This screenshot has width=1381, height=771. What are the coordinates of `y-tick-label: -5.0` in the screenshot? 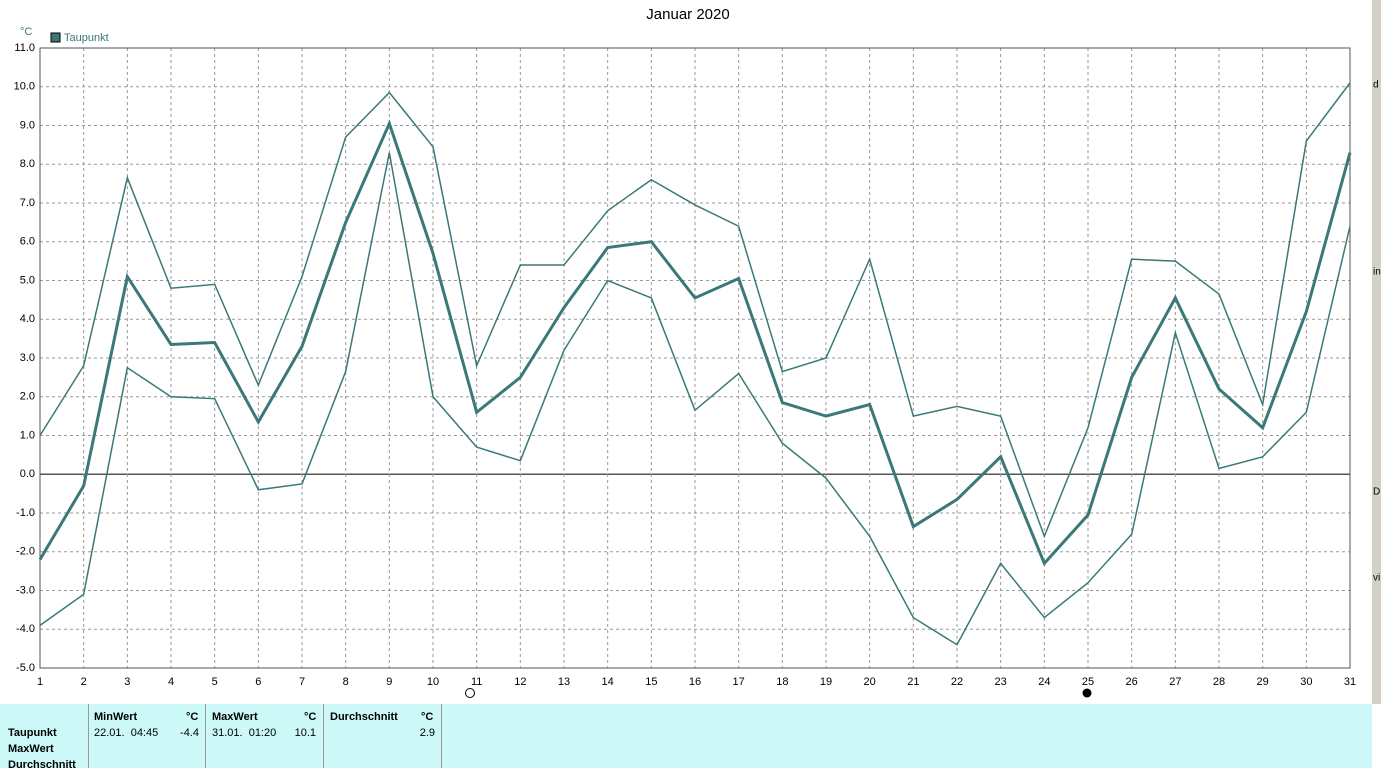 It's located at (25, 668).